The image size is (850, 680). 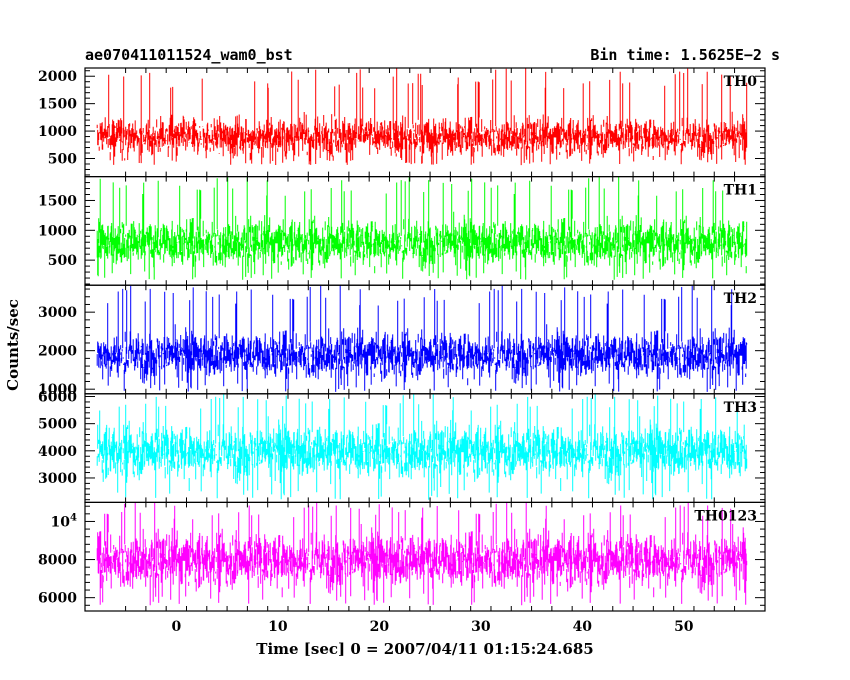 I want to click on x-axis-label: Time [sec] 0 = 2007/04/11 01:15:24.685, so click(x=424, y=649).